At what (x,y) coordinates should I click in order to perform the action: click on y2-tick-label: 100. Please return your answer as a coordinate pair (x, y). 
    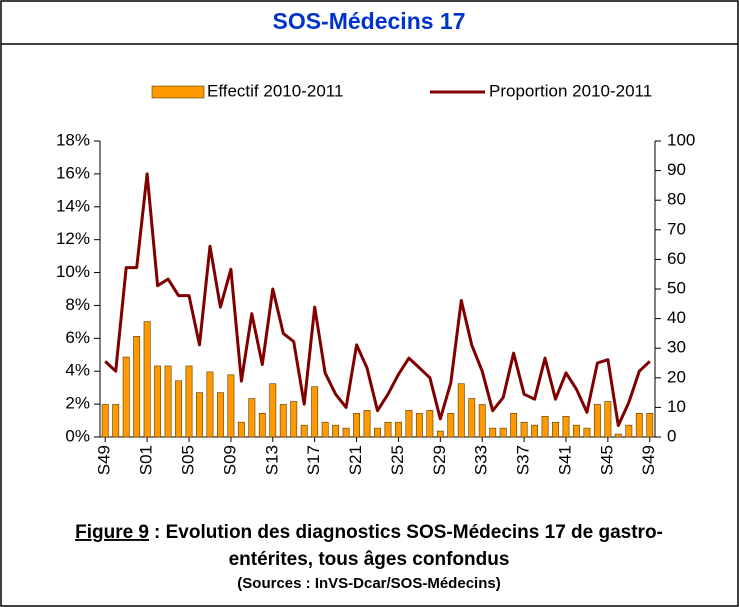
    Looking at the image, I should click on (681, 139).